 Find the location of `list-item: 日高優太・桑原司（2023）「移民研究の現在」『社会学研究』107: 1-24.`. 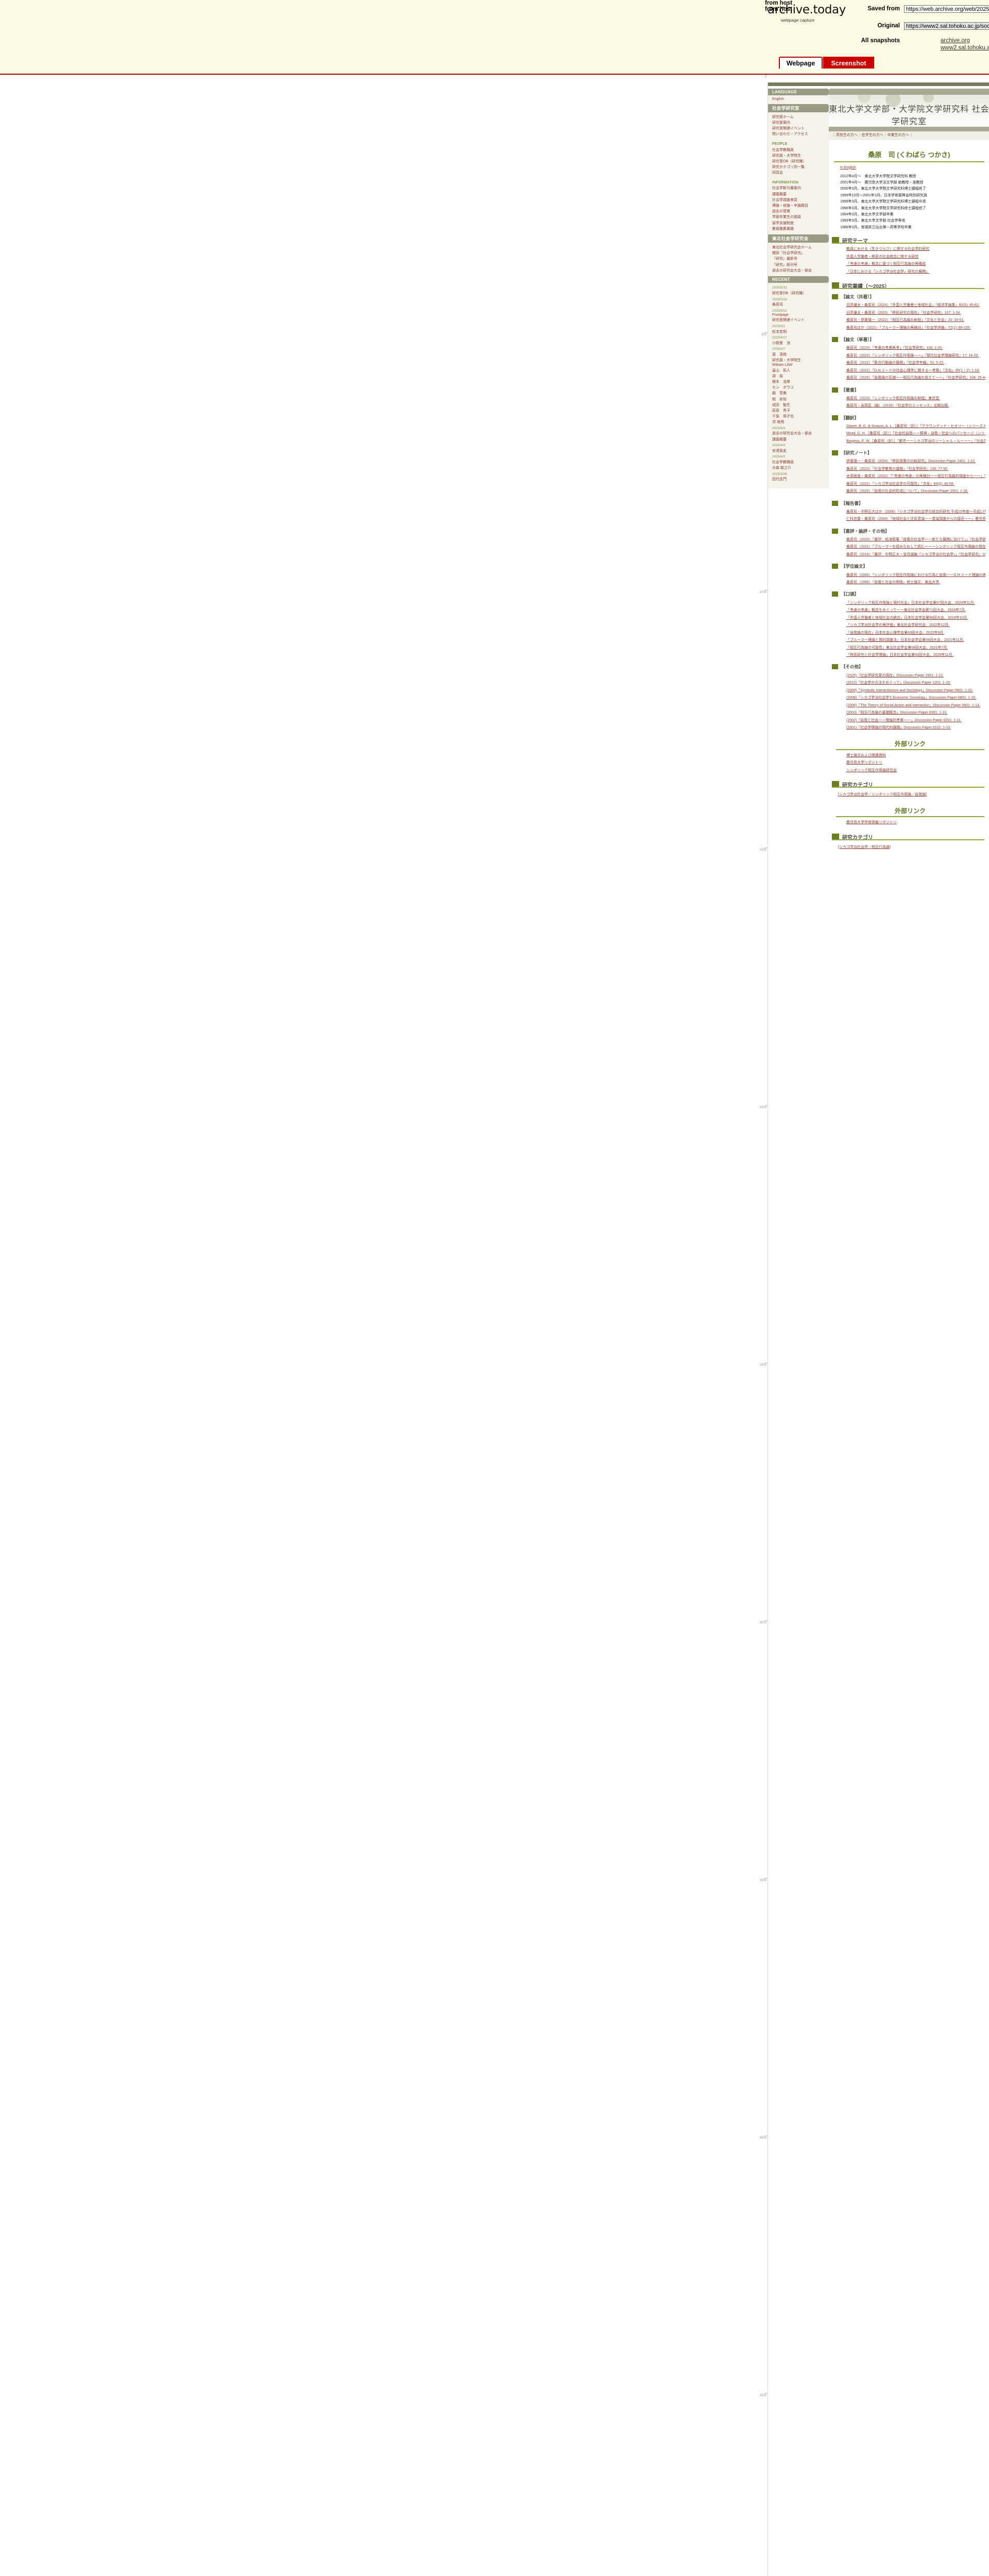

list-item: 日高優太・桑原司（2023）「移民研究の現在」『社会学研究』107: 1-24. is located at coordinates (915, 313).